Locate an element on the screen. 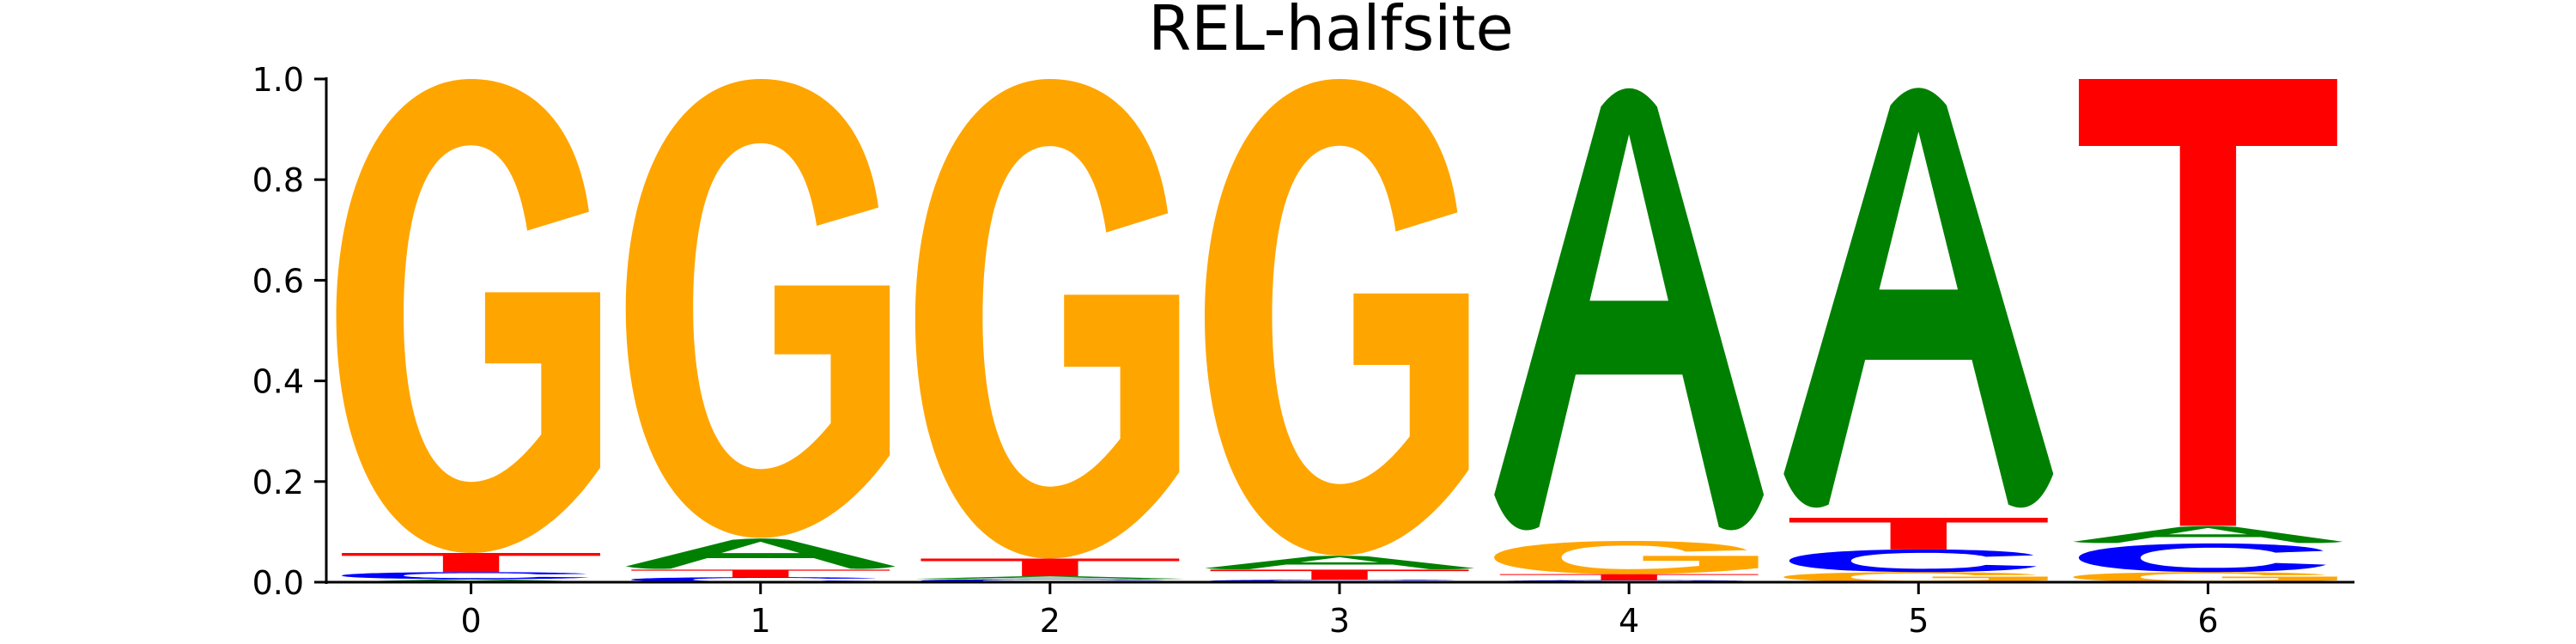 This screenshot has width=2576, height=644. y-tick-label: 0.6 is located at coordinates (278, 281).